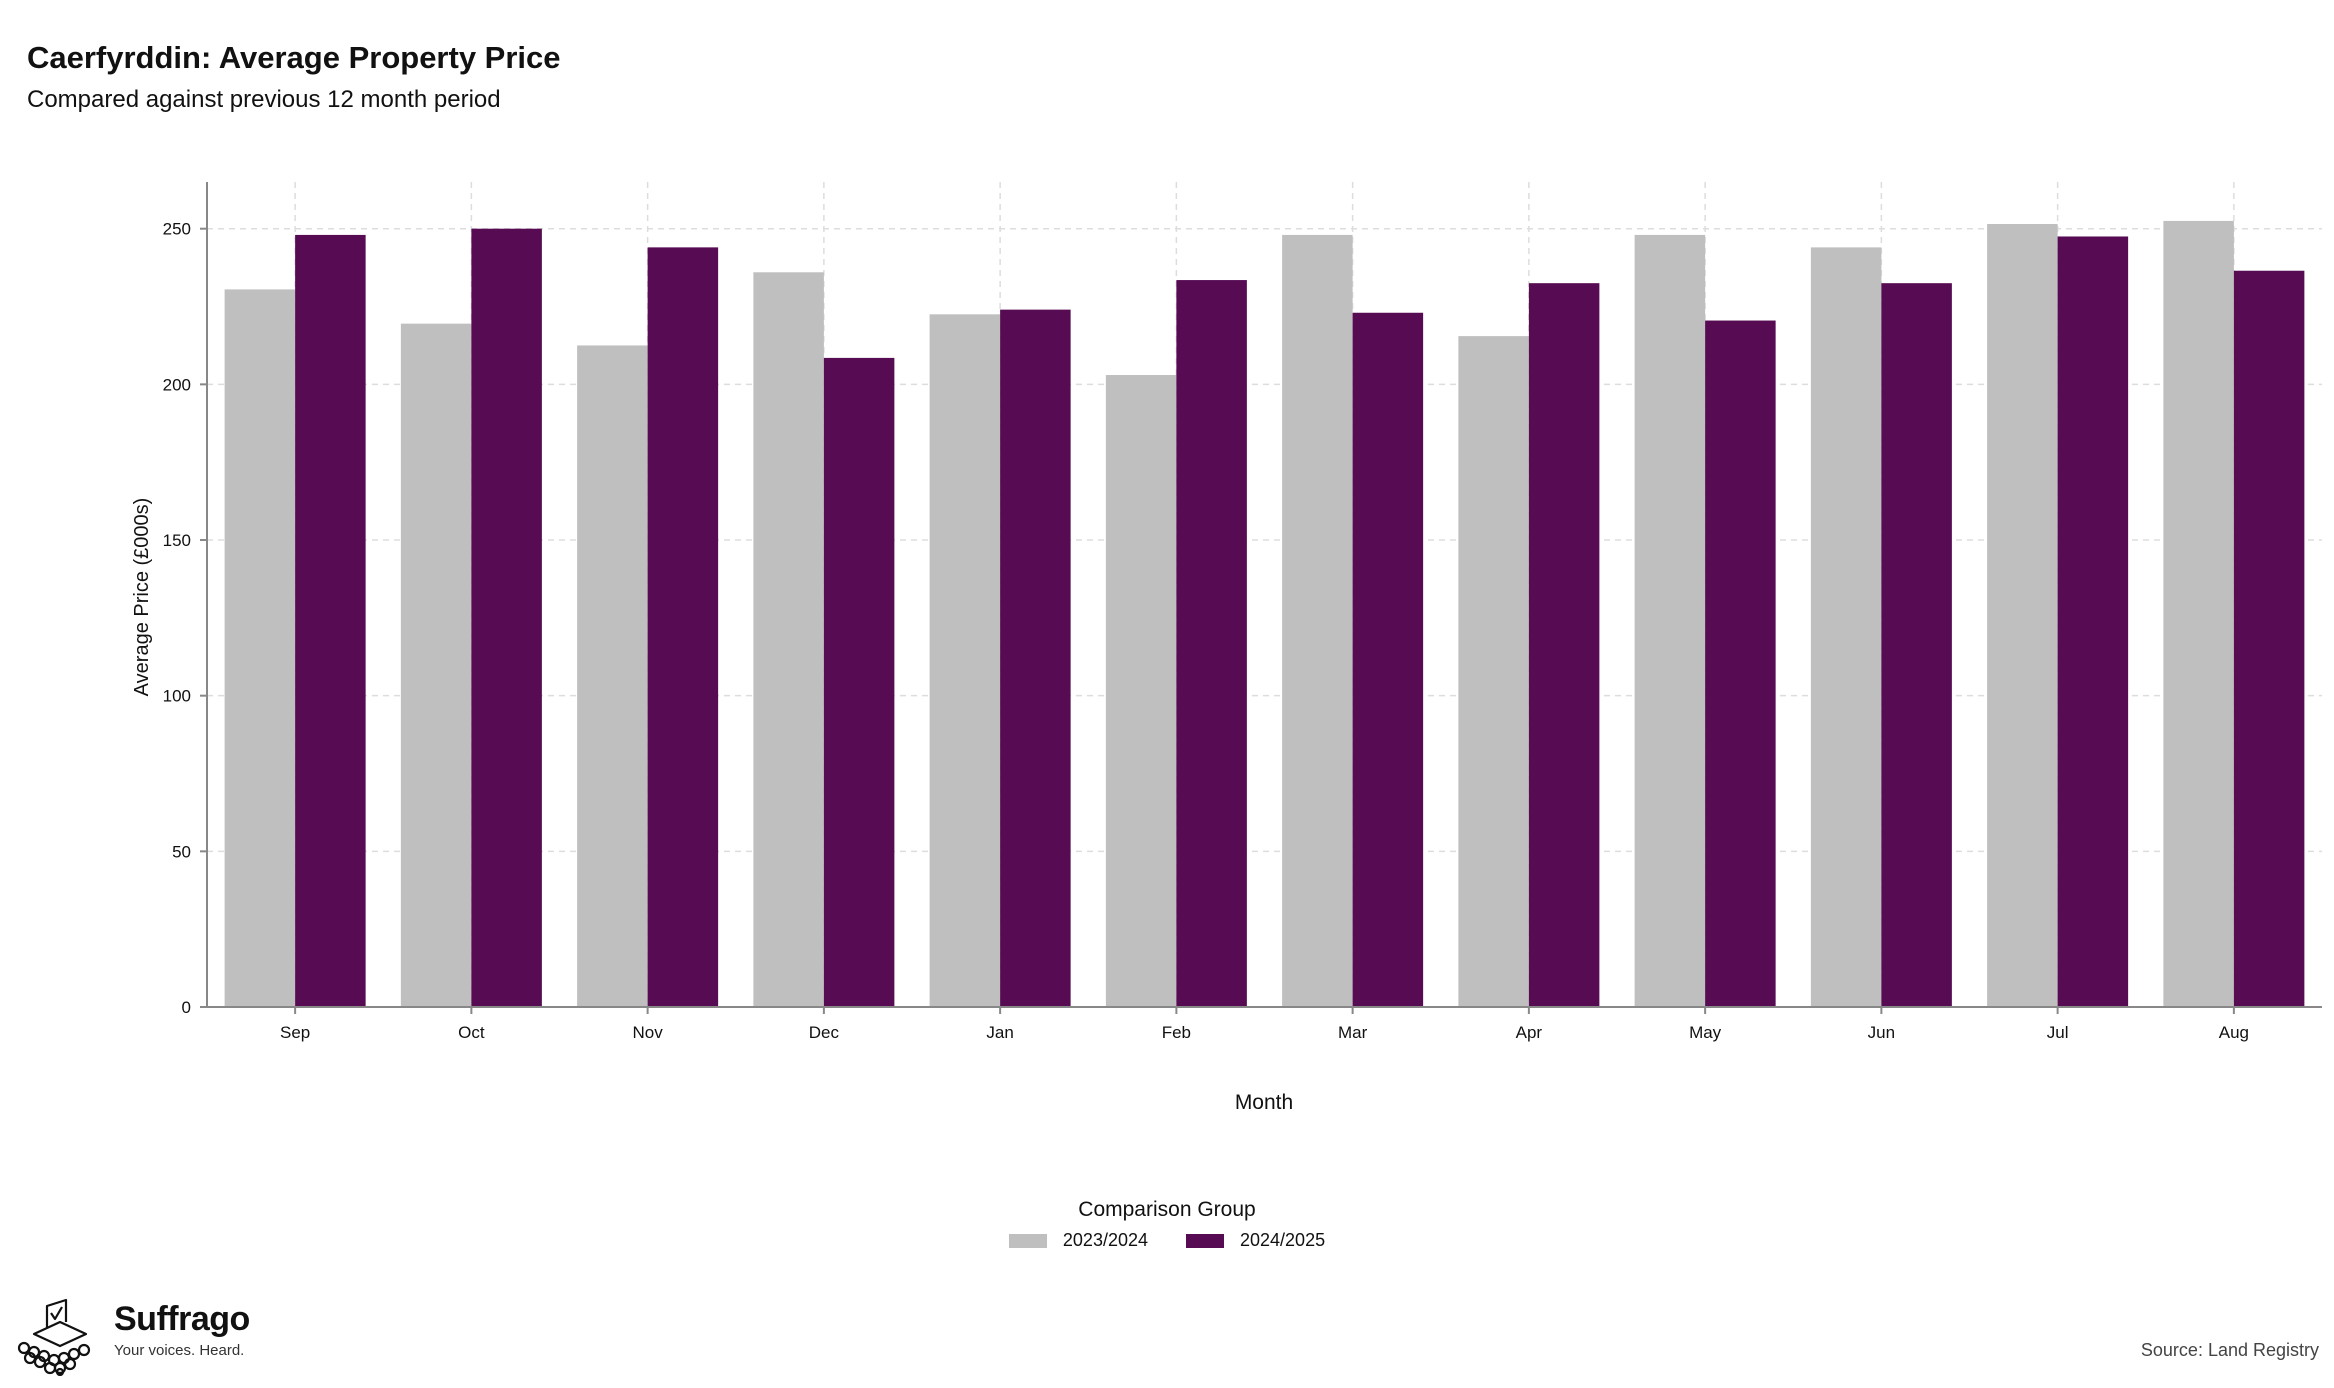 The image size is (2334, 1388). Describe the element at coordinates (2269, 638) in the screenshot. I see `bar-2024-2025-aug` at that location.